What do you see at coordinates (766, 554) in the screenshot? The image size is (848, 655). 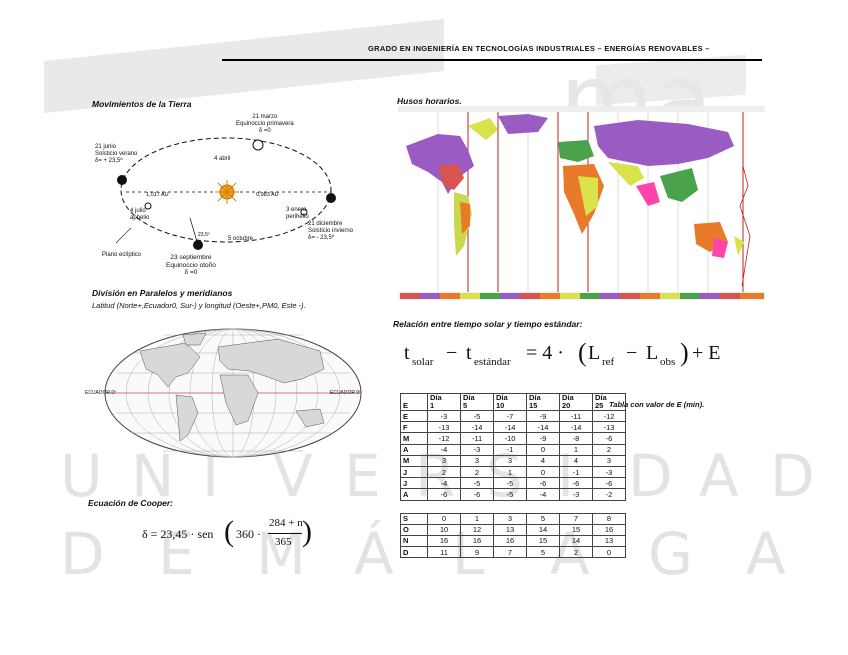 I see `watermark-letter: A` at bounding box center [766, 554].